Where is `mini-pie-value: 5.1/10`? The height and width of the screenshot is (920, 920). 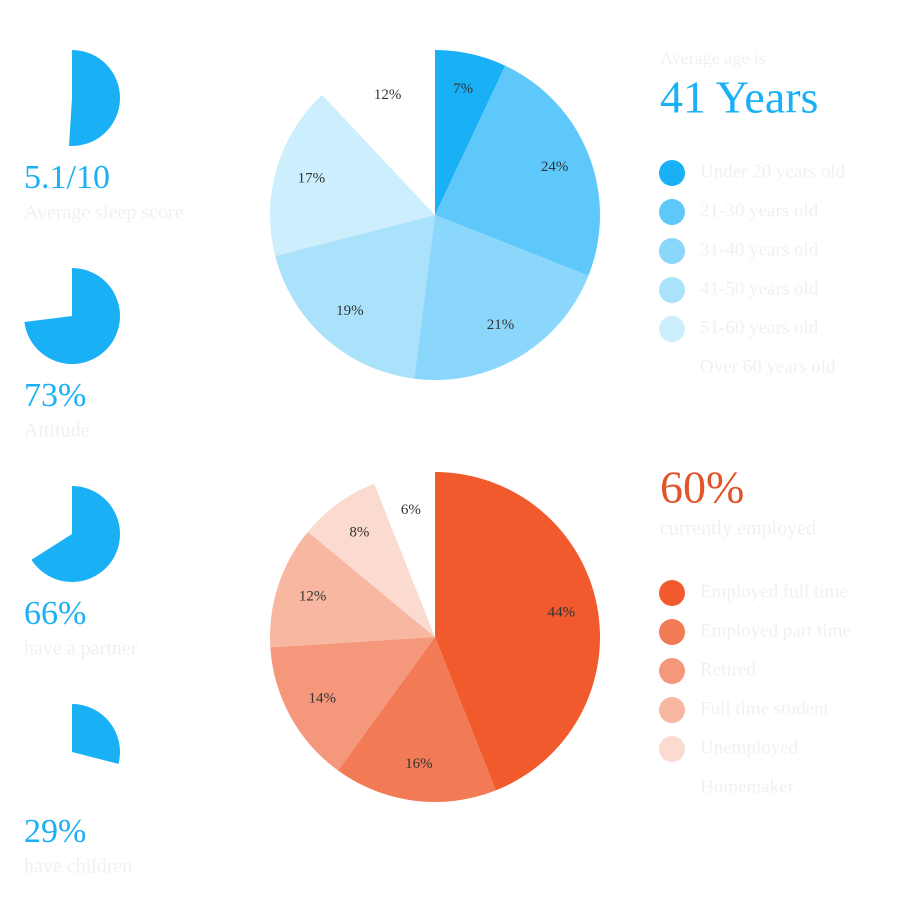
mini-pie-value: 5.1/10 is located at coordinates (67, 177).